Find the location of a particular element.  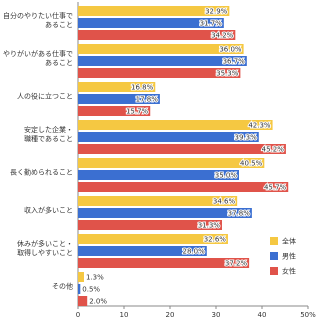

category-label: 人の役に立つこと is located at coordinates (45, 96).